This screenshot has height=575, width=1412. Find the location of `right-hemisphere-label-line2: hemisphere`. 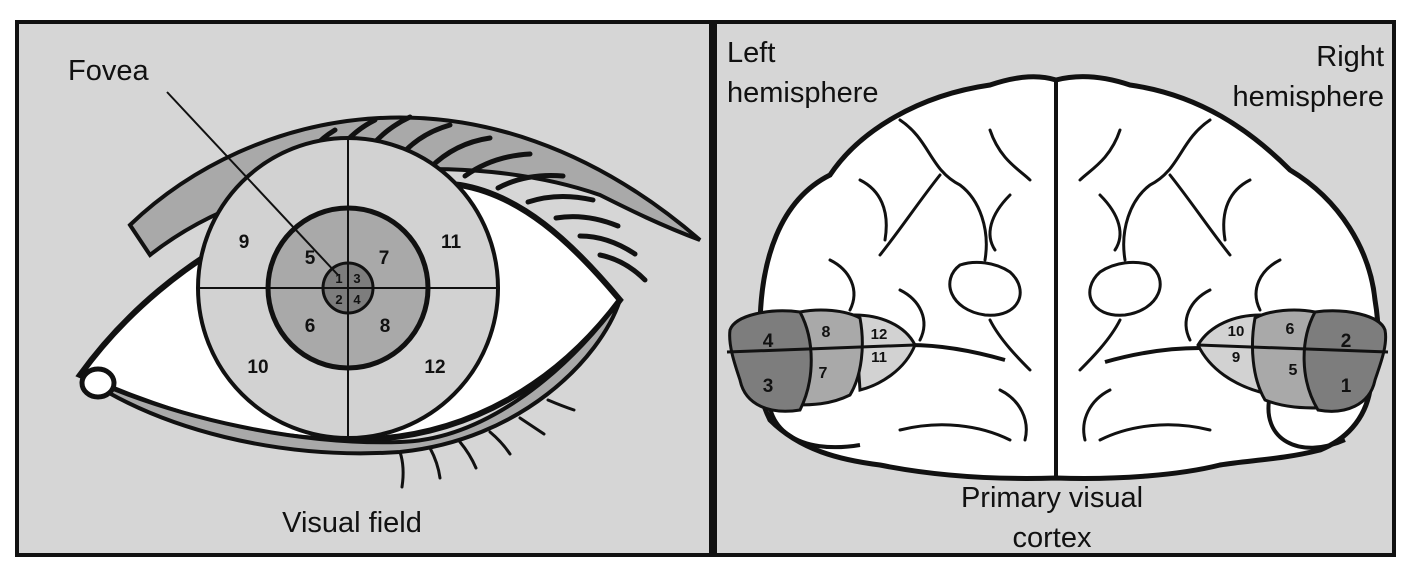

right-hemisphere-label-line2: hemisphere is located at coordinates (1308, 97).